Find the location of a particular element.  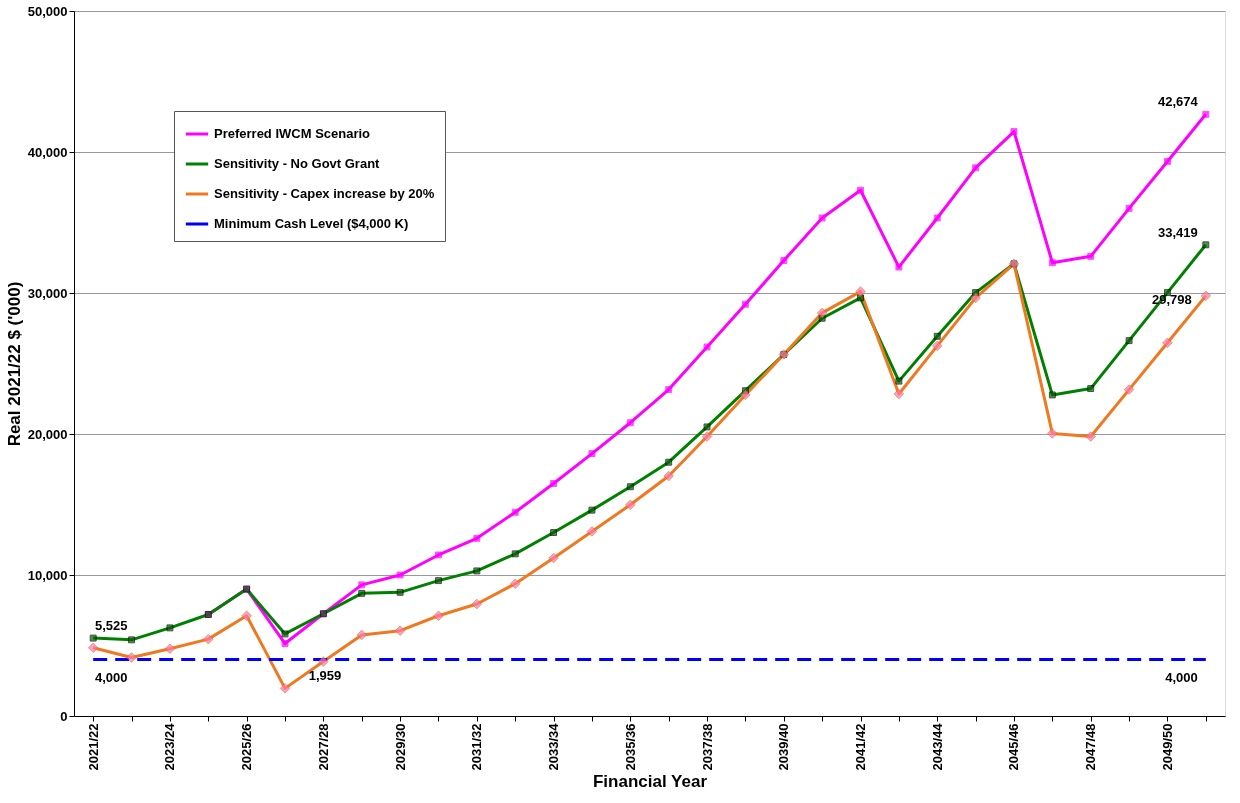

legend-label: Minimum Cash Level ($4,000 K) is located at coordinates (311, 223).